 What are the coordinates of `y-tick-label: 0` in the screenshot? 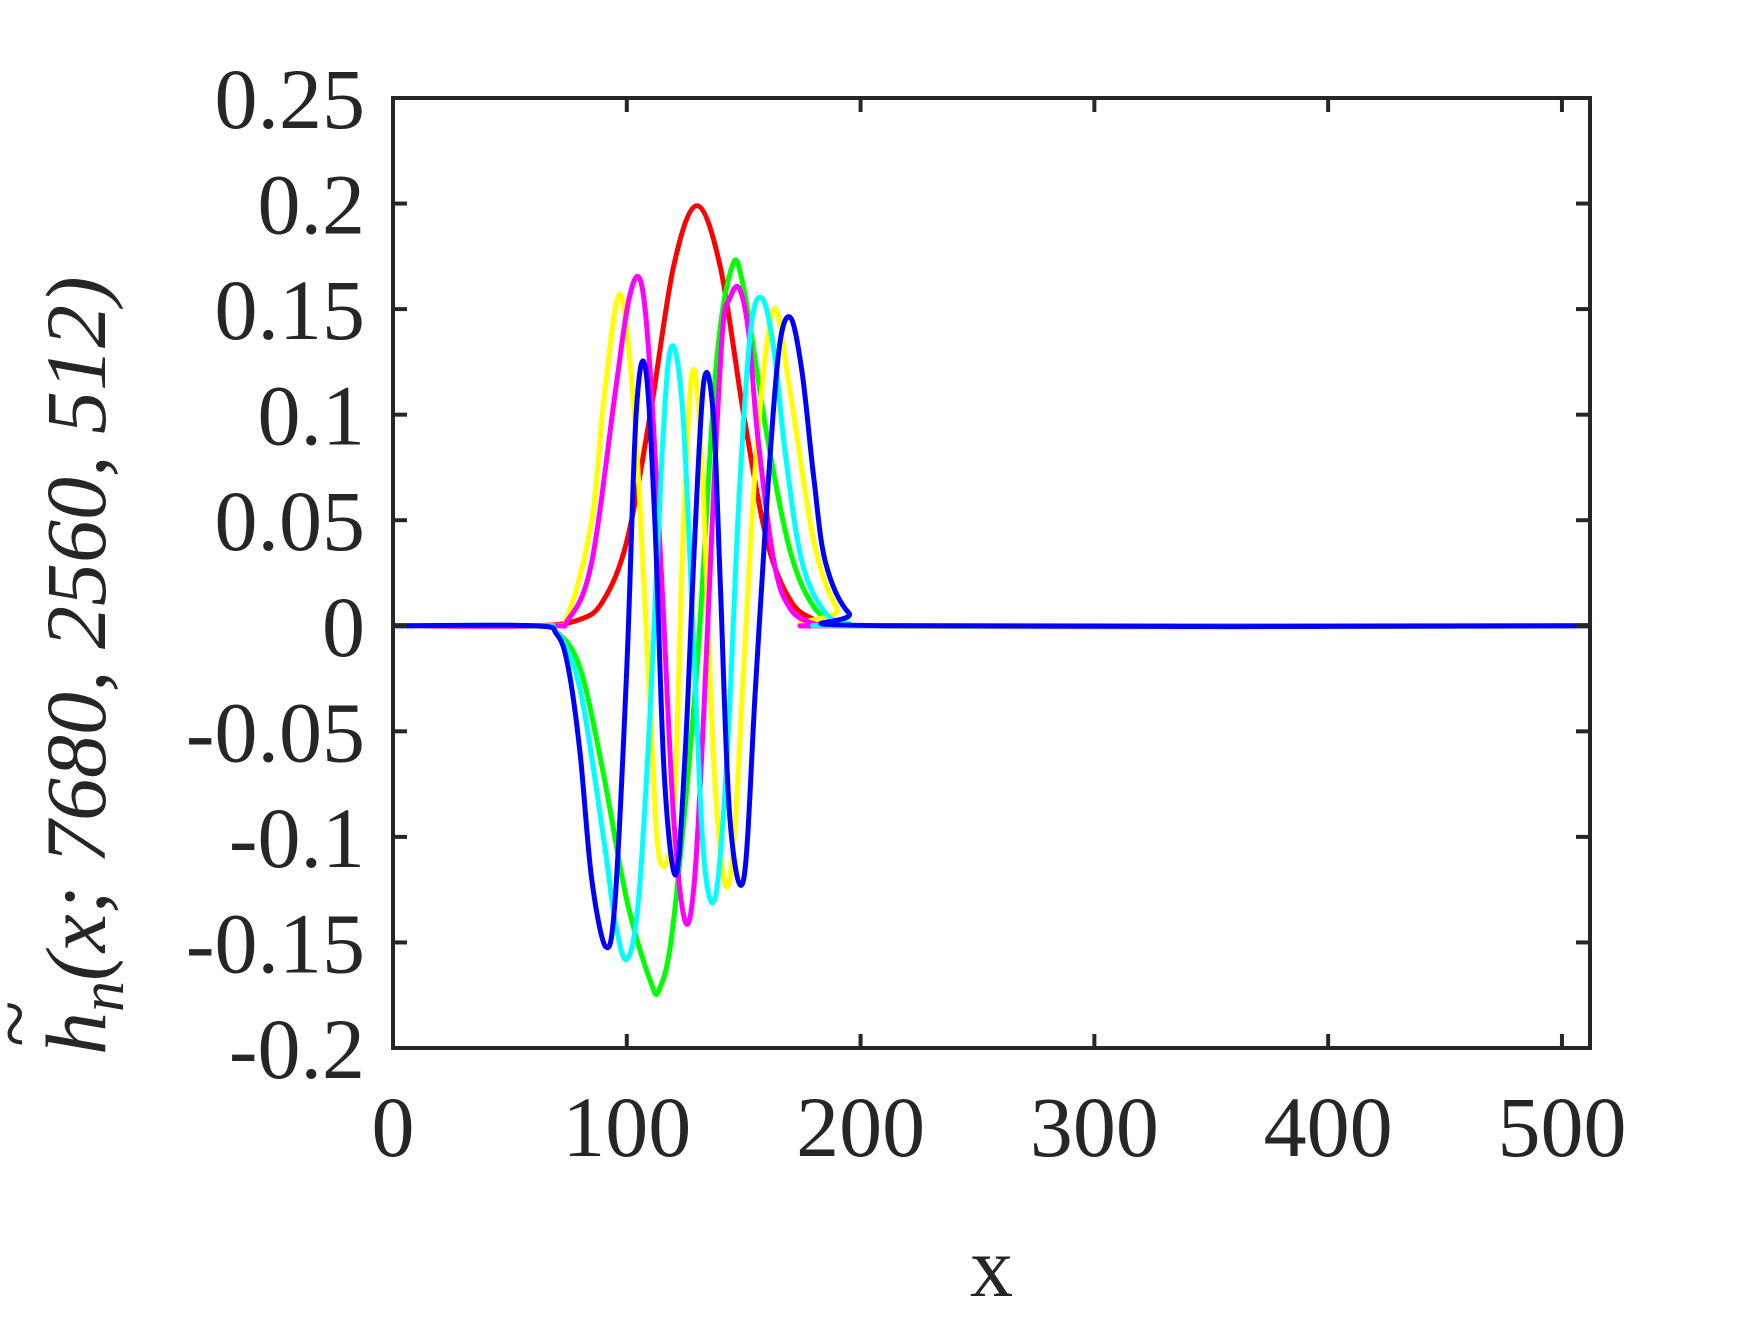 It's located at (343, 627).